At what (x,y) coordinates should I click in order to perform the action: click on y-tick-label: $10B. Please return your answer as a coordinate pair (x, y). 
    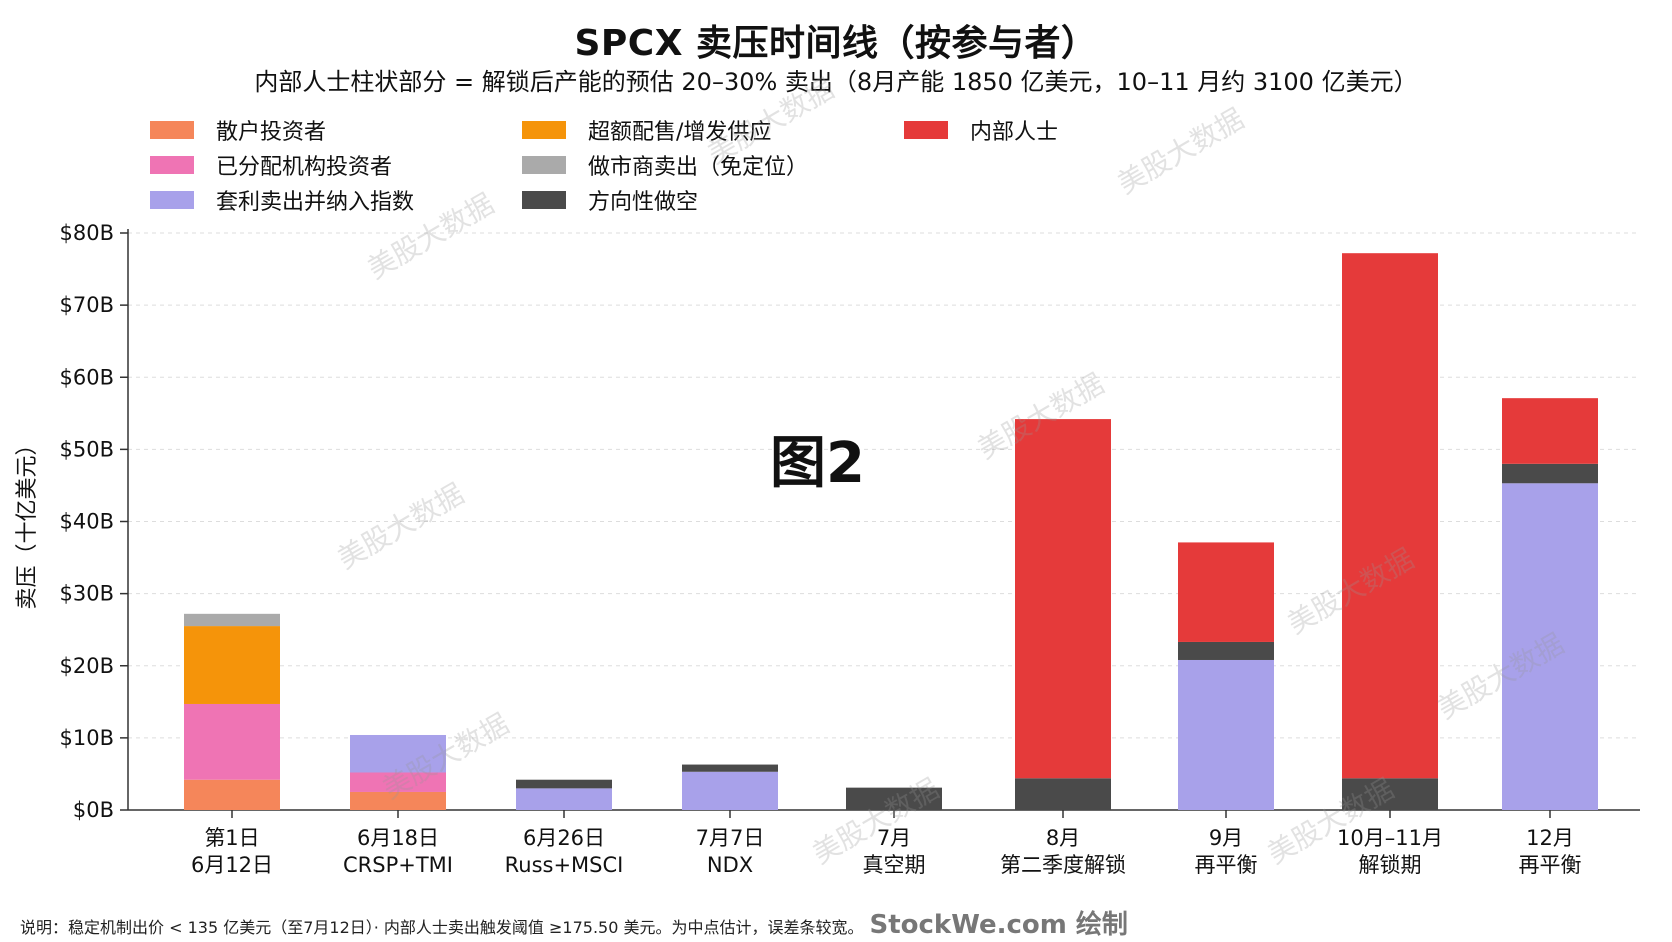
    Looking at the image, I should click on (87, 738).